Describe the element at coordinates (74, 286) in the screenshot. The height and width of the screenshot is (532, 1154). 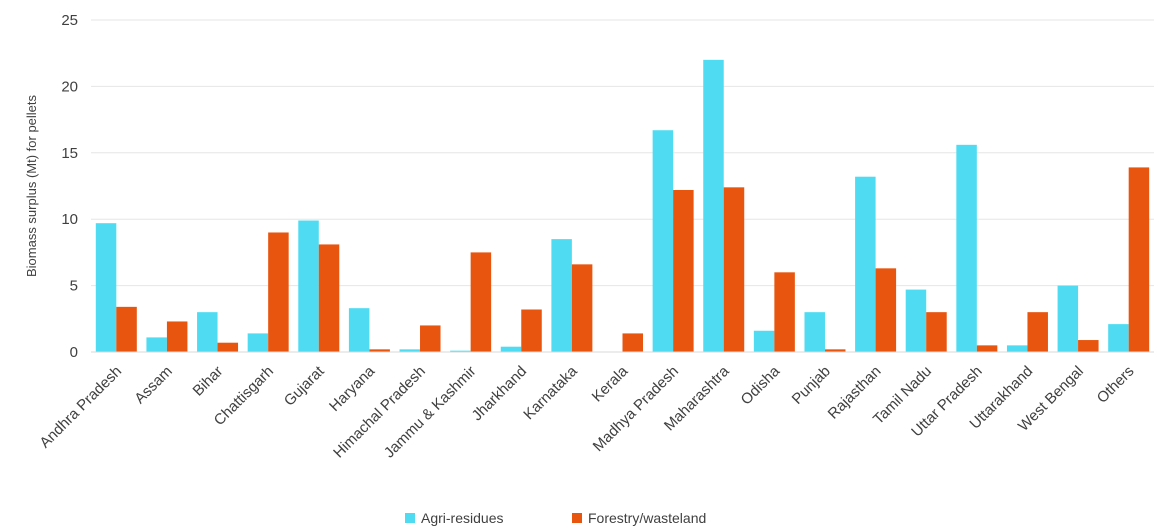
I see `y-tick-label: 5` at that location.